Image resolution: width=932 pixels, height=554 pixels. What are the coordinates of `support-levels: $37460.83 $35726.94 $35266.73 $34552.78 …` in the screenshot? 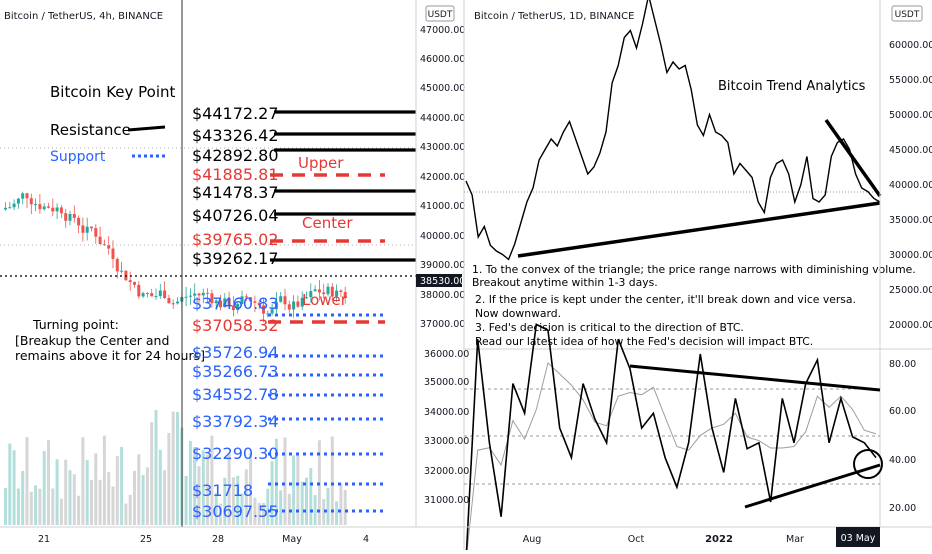 It's located at (288, 407).